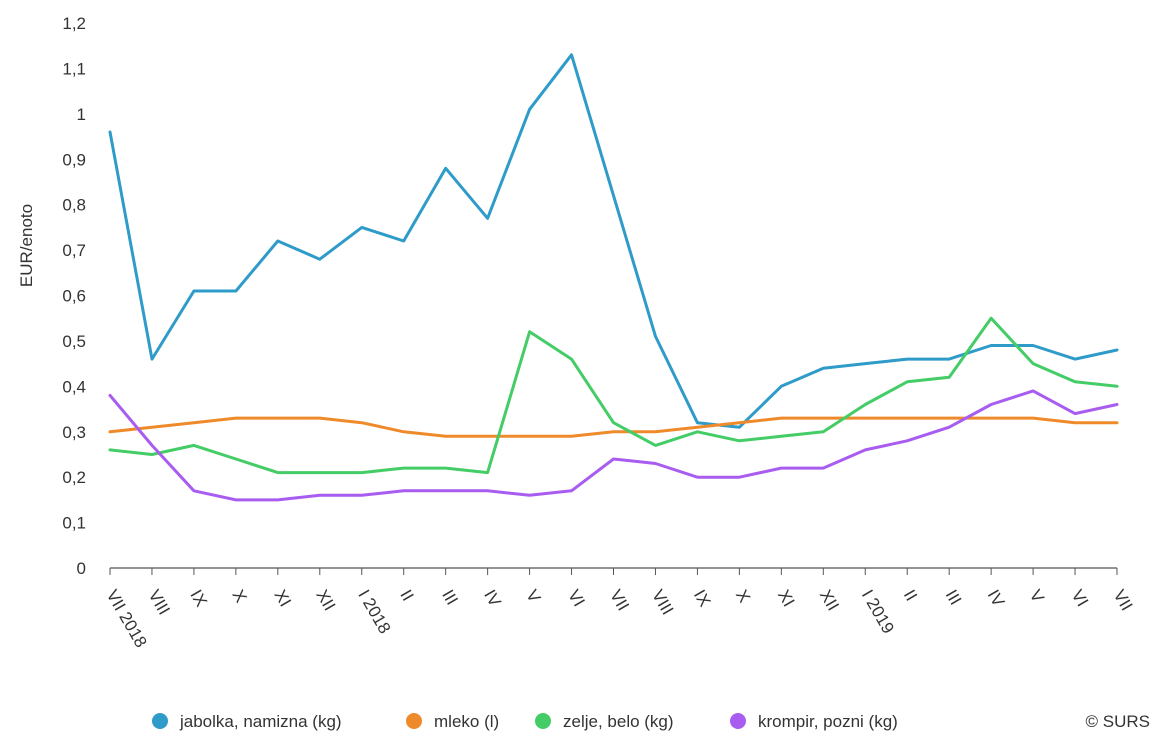 The width and height of the screenshot is (1162, 735). Describe the element at coordinates (613, 571) in the screenshot. I see `axes` at that location.